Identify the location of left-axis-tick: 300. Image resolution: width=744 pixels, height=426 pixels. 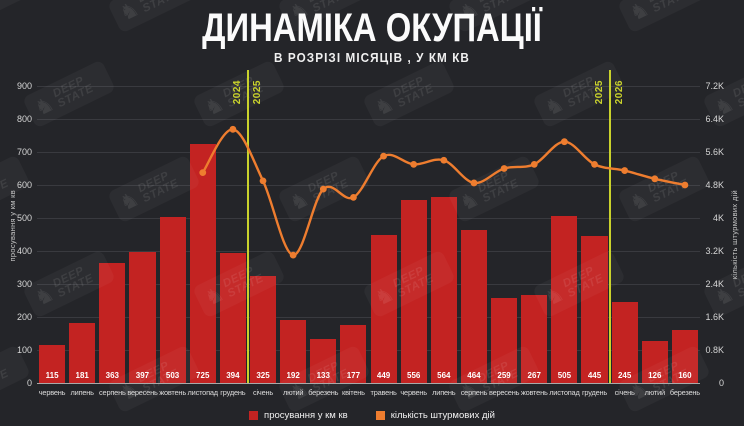
(24, 284).